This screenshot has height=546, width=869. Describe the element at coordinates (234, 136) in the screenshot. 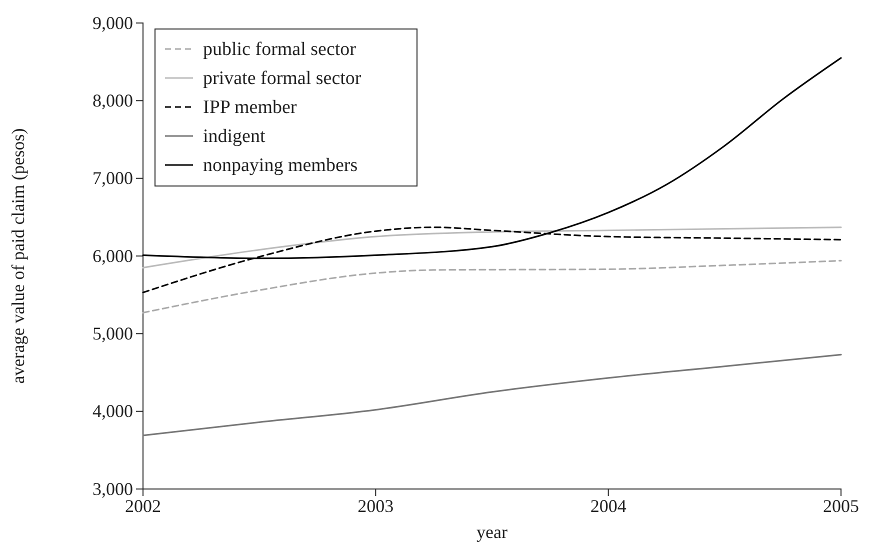

I see `legend-label: indigent` at that location.